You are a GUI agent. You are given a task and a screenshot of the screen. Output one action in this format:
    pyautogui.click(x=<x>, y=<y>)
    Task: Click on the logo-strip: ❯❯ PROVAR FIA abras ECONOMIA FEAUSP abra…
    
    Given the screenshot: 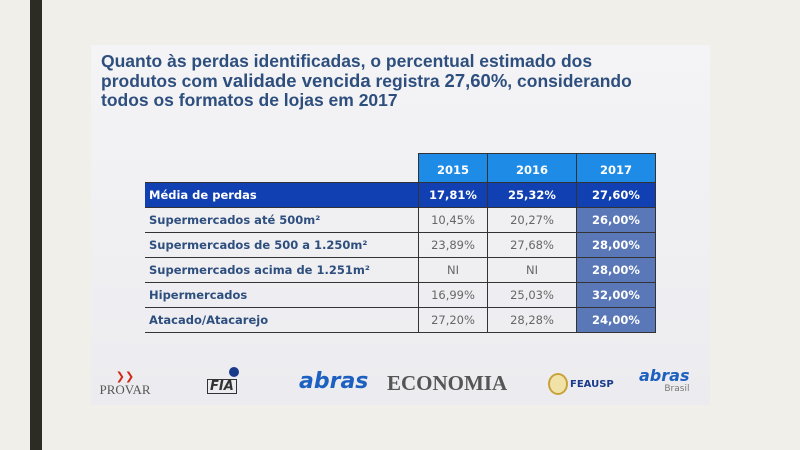 What is the action you would take?
    pyautogui.click(x=400, y=385)
    